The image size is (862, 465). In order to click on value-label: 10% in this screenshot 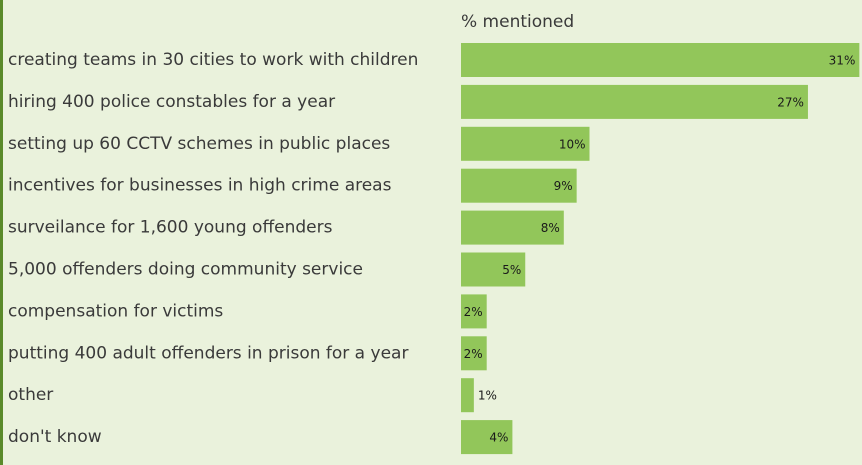, I will do `click(572, 144)`.